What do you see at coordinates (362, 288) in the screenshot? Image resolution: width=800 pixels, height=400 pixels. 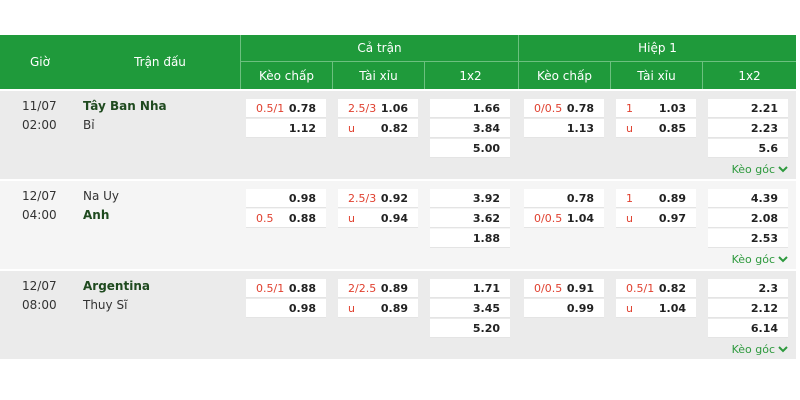 I see `handicap-line: 2/2.5` at bounding box center [362, 288].